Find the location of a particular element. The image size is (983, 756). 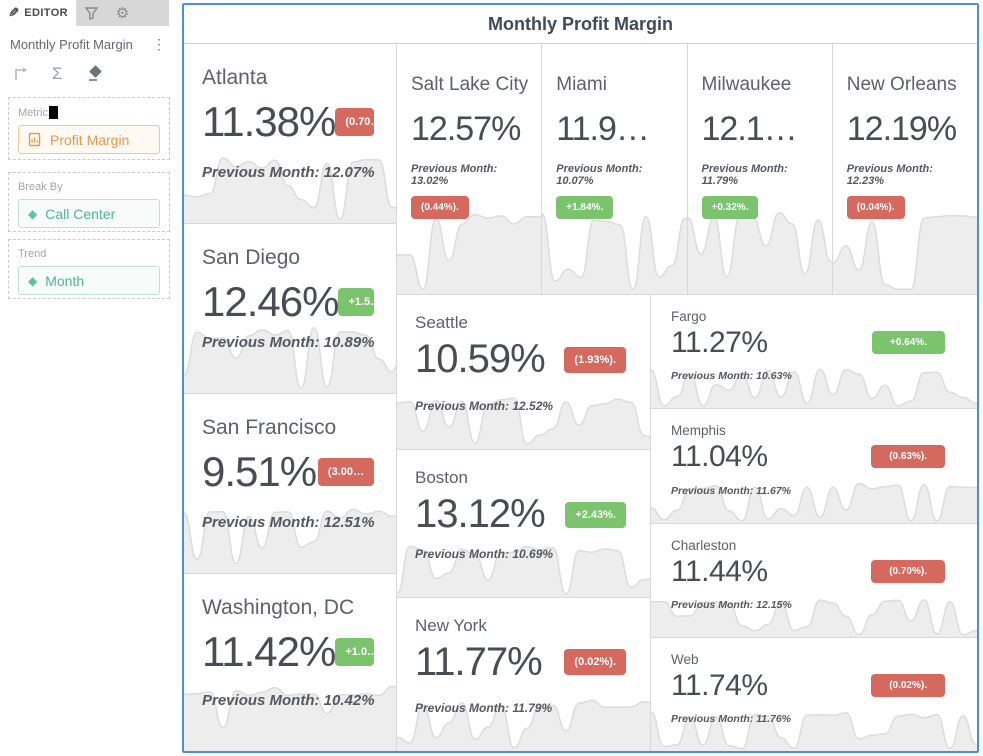

card-city: Memphis is located at coordinates (698, 431).